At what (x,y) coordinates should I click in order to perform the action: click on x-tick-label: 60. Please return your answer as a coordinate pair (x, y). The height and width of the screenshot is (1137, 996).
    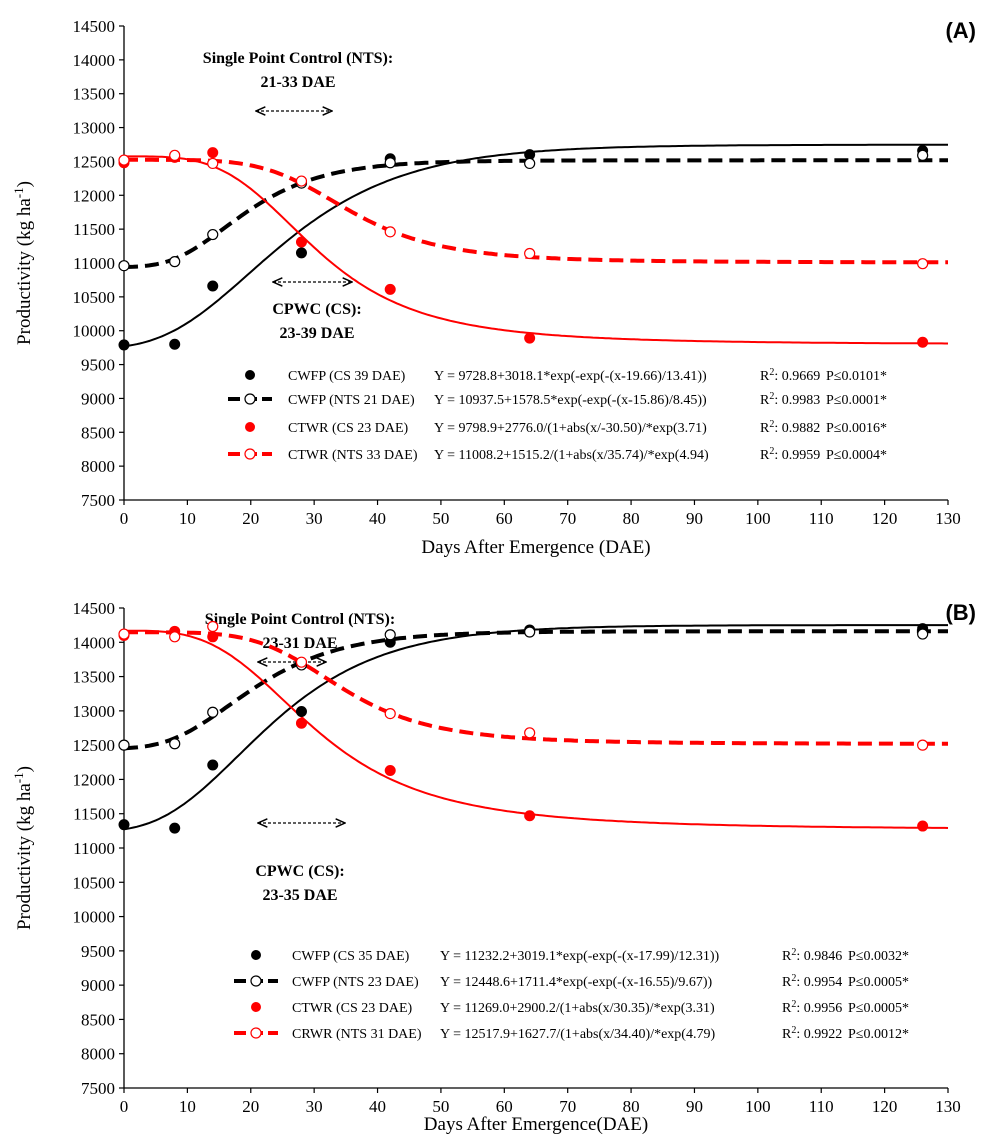
    Looking at the image, I should click on (504, 1106).